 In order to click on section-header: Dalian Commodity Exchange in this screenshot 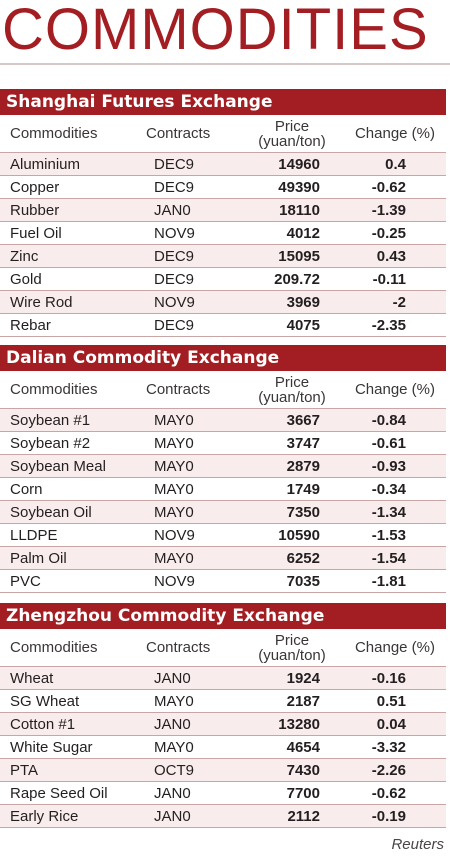, I will do `click(223, 358)`.